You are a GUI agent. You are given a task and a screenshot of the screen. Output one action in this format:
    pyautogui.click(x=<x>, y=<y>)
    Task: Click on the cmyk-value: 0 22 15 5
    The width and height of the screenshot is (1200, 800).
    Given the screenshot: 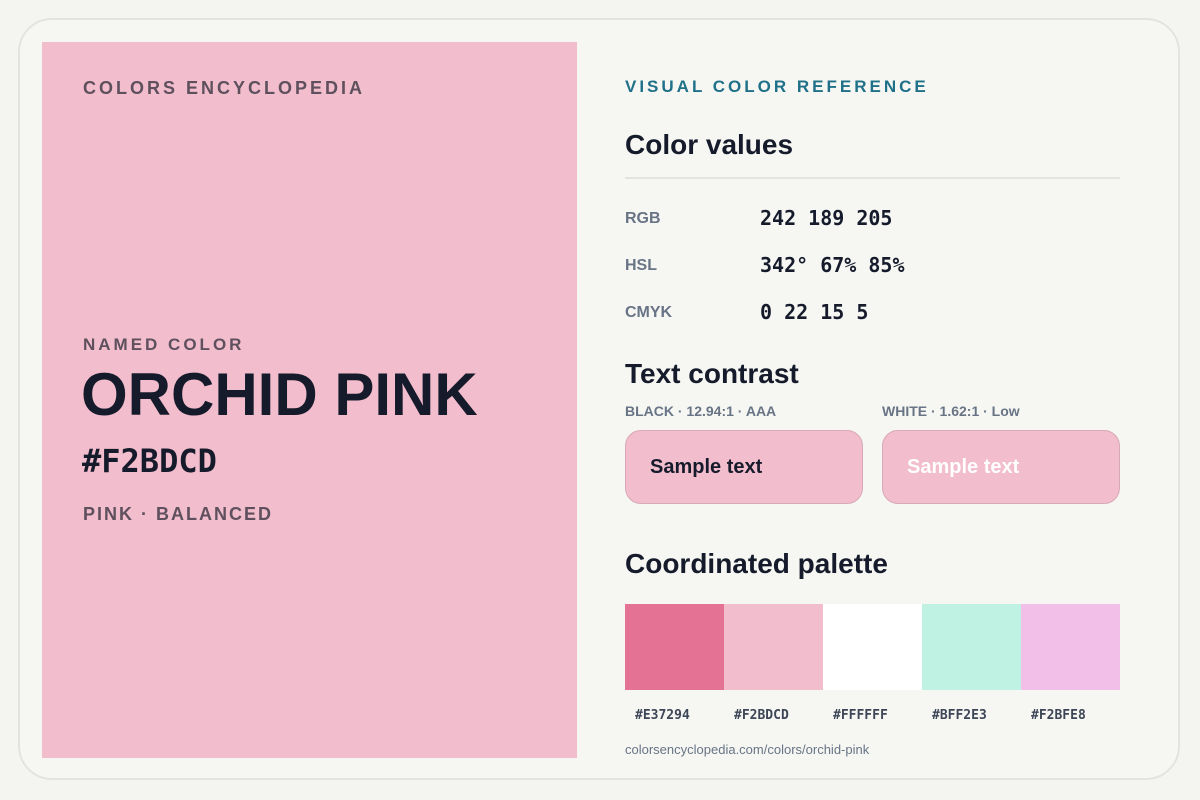 What is the action you would take?
    pyautogui.click(x=814, y=312)
    